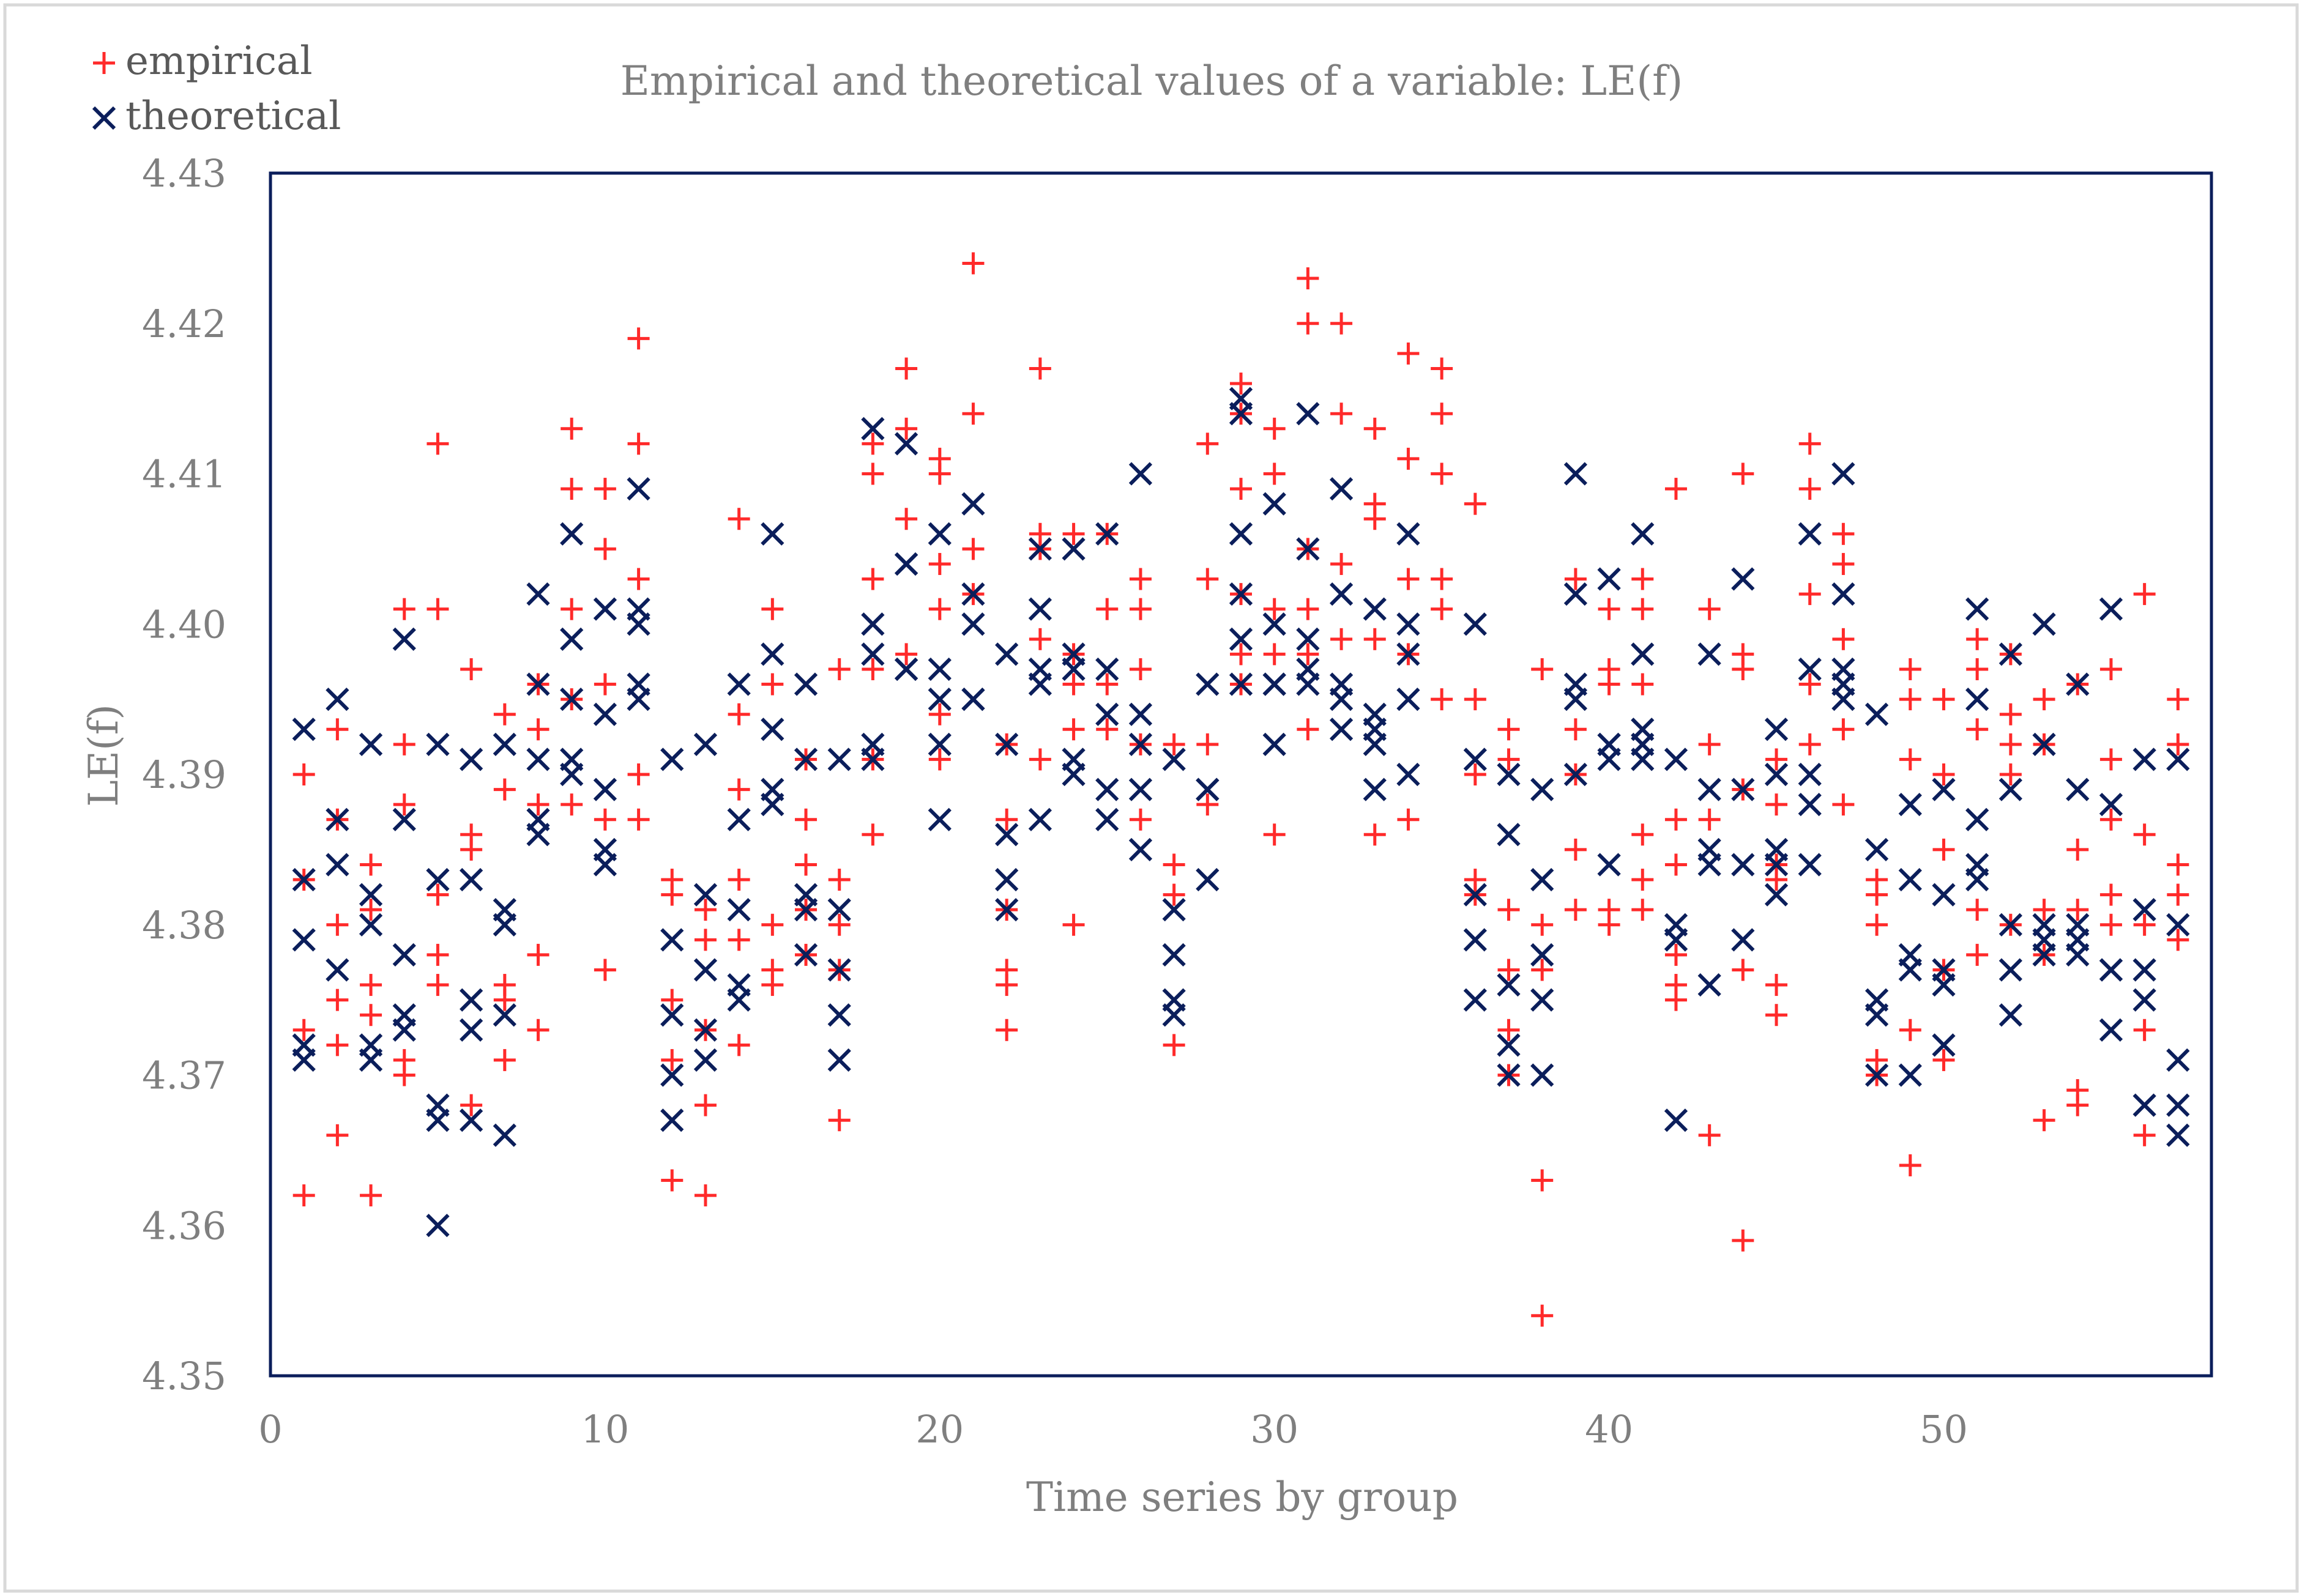 This screenshot has height=1596, width=2302. I want to click on x-tick-label: 30, so click(1274, 1429).